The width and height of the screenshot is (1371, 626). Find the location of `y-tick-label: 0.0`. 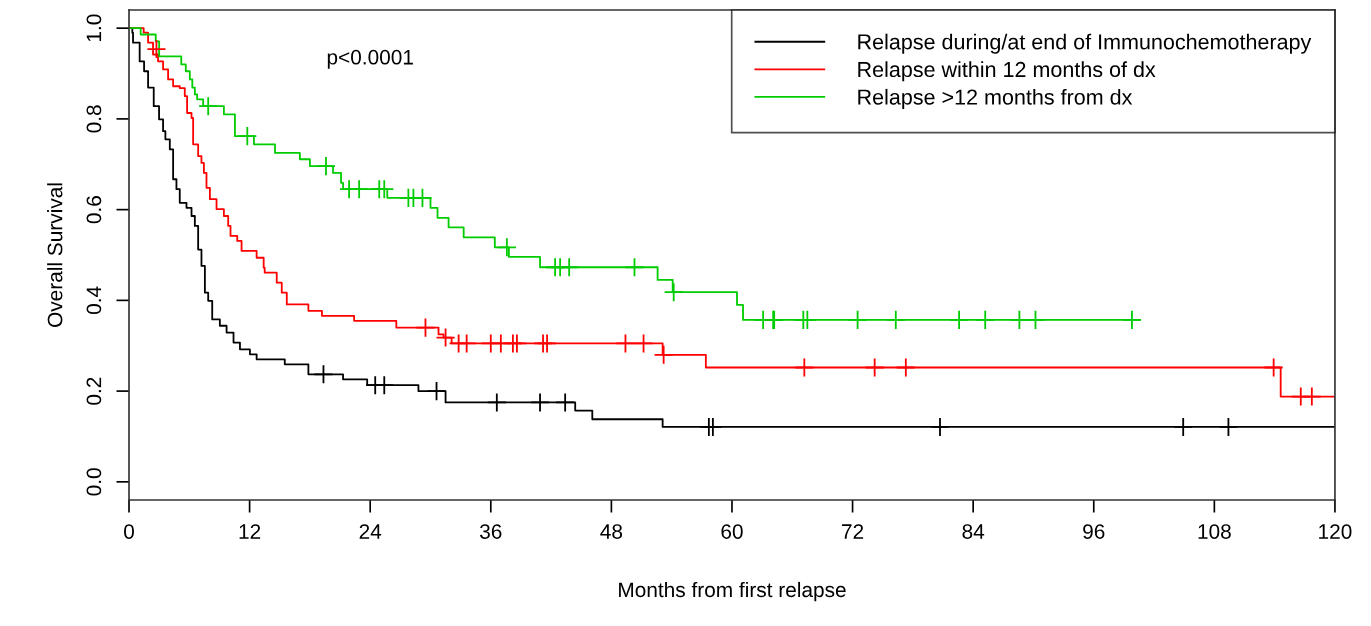

y-tick-label: 0.0 is located at coordinates (94, 482).